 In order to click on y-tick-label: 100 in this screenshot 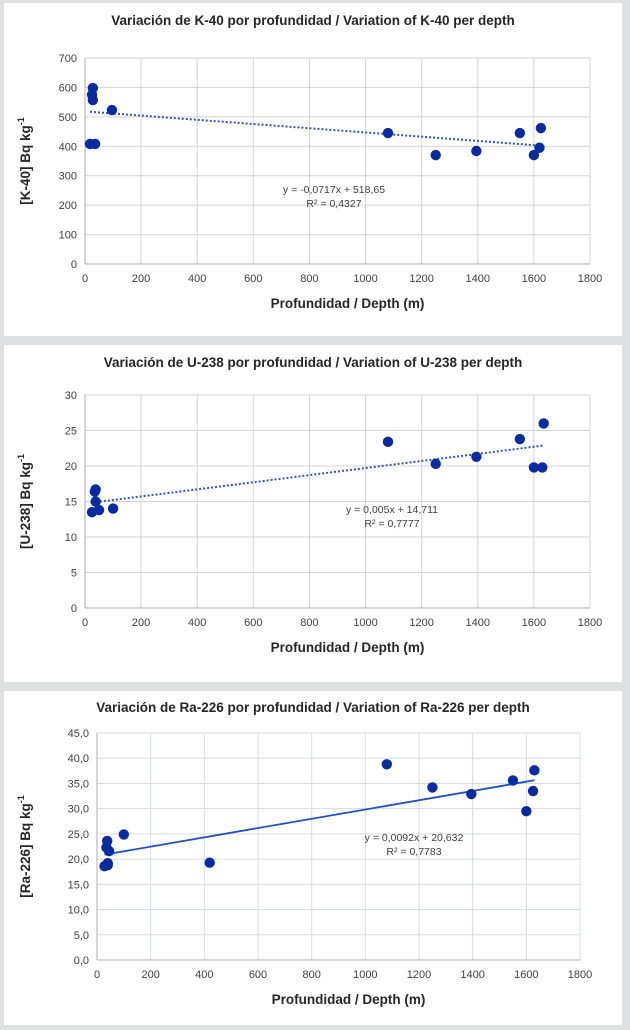, I will do `click(68, 236)`.